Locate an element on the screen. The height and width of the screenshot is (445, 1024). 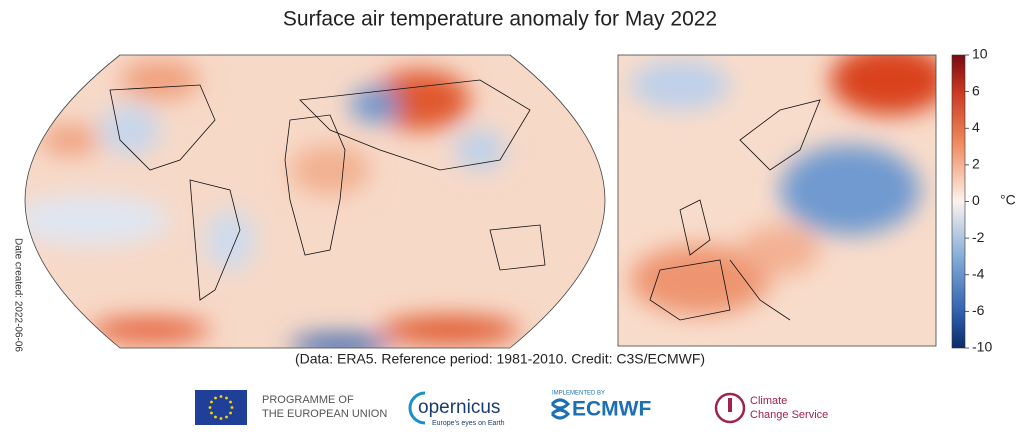
copernicus-mark is located at coordinates (417, 408).